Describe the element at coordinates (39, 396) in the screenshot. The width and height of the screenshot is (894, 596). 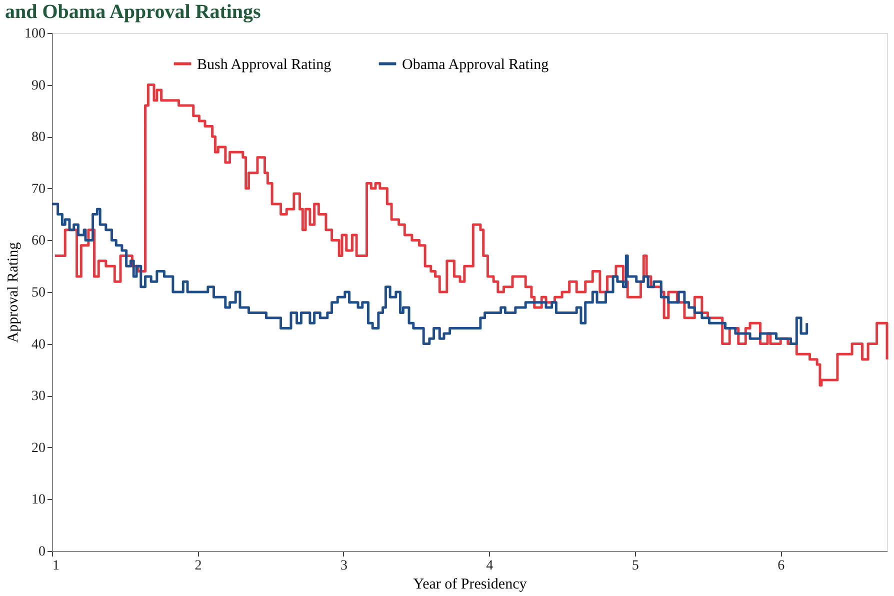
I see `y-tick-label: 30` at that location.